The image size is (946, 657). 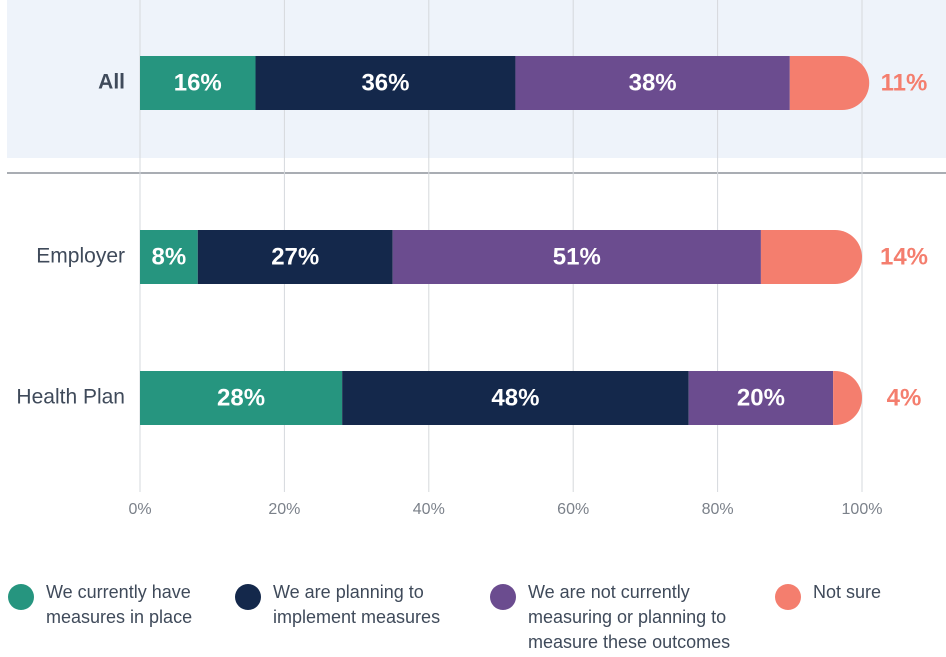 I want to click on value-label: 28%, so click(x=241, y=397).